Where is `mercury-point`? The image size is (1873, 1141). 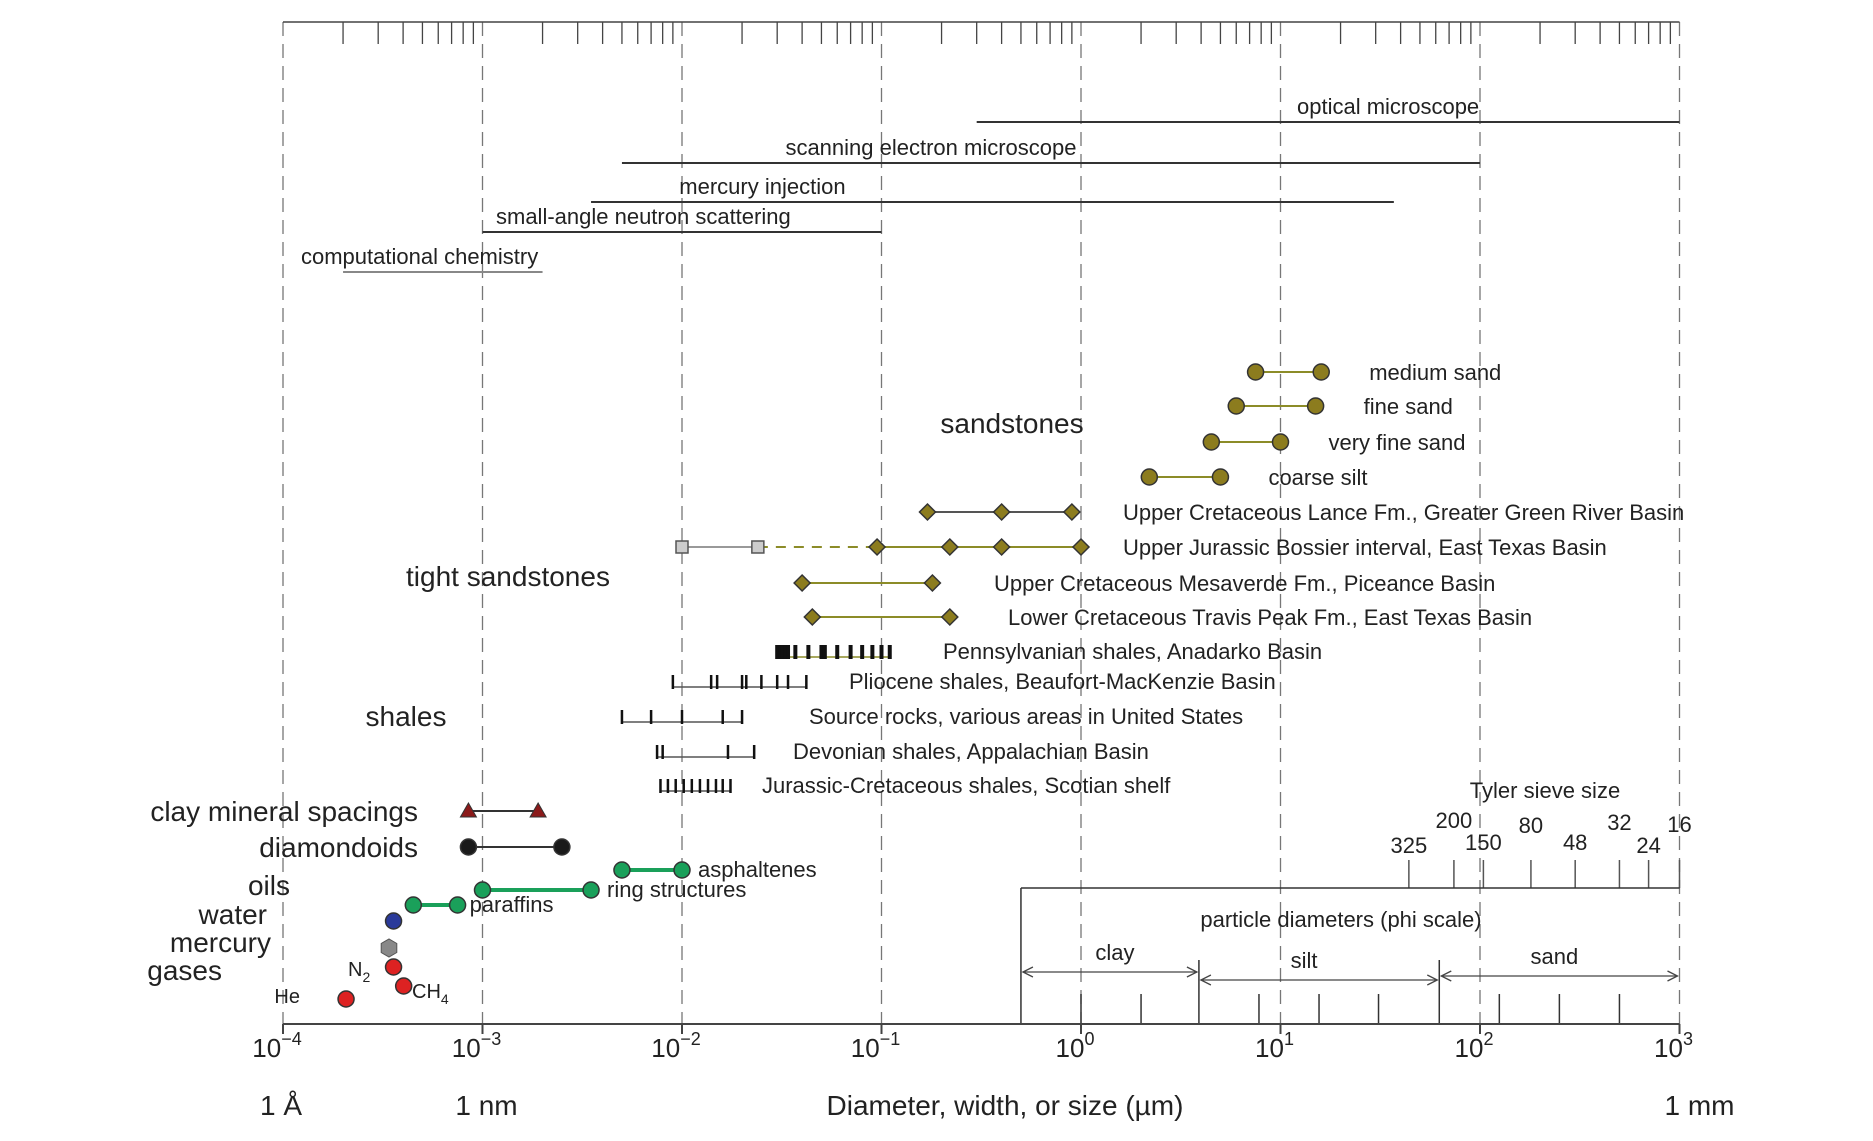
mercury-point is located at coordinates (389, 948).